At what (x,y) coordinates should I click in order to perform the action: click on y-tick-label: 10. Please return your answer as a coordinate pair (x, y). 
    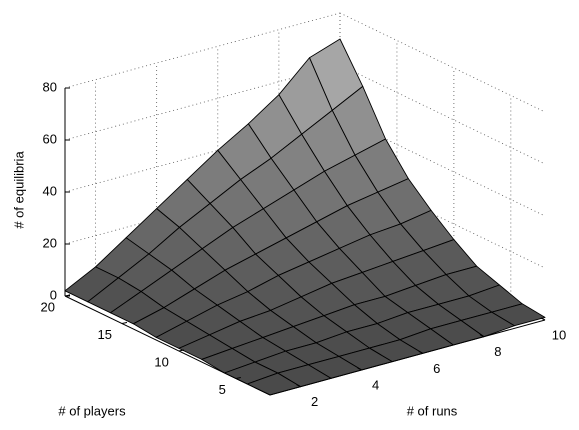
    Looking at the image, I should click on (161, 361).